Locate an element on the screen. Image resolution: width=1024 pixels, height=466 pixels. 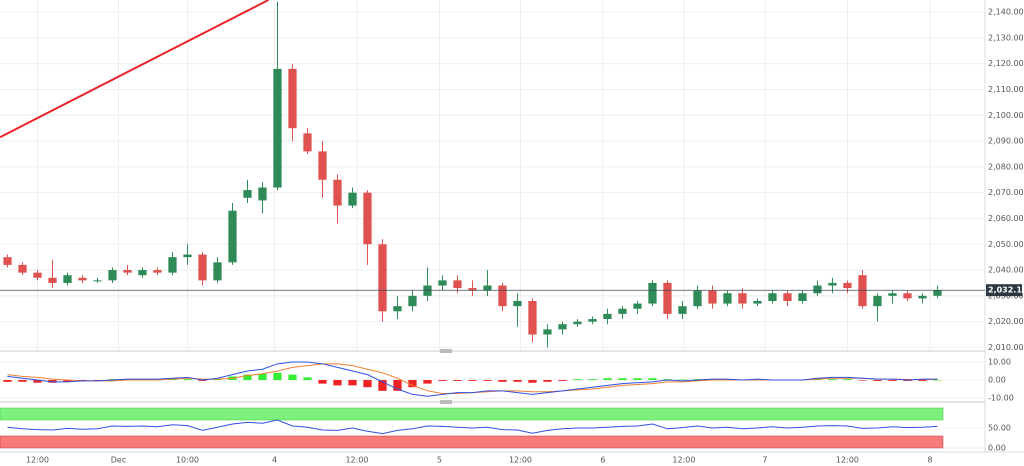
x-tick-label: 6 is located at coordinates (602, 460).